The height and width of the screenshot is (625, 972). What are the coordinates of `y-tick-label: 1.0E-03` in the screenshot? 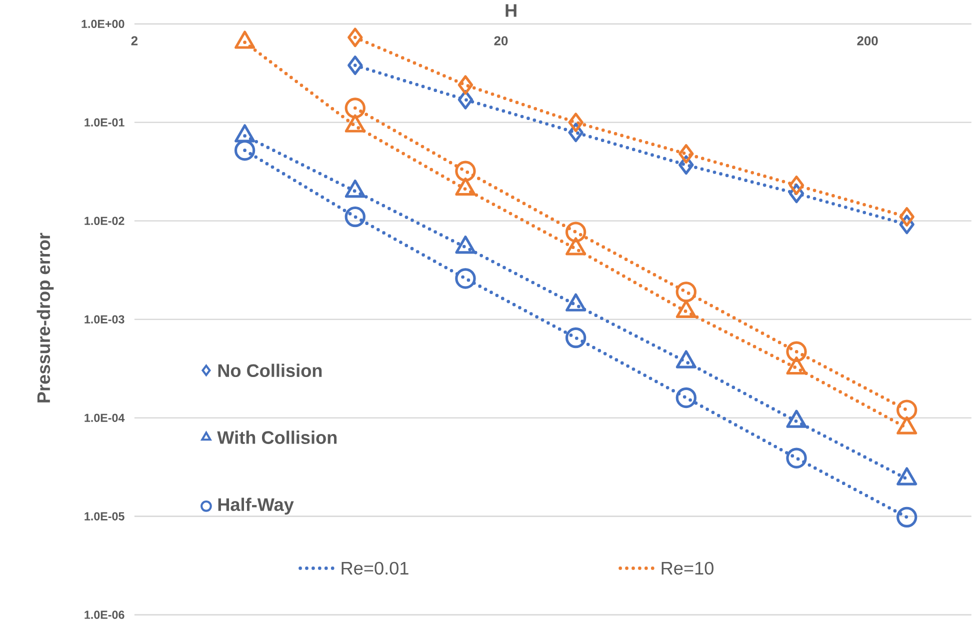 It's located at (104, 319).